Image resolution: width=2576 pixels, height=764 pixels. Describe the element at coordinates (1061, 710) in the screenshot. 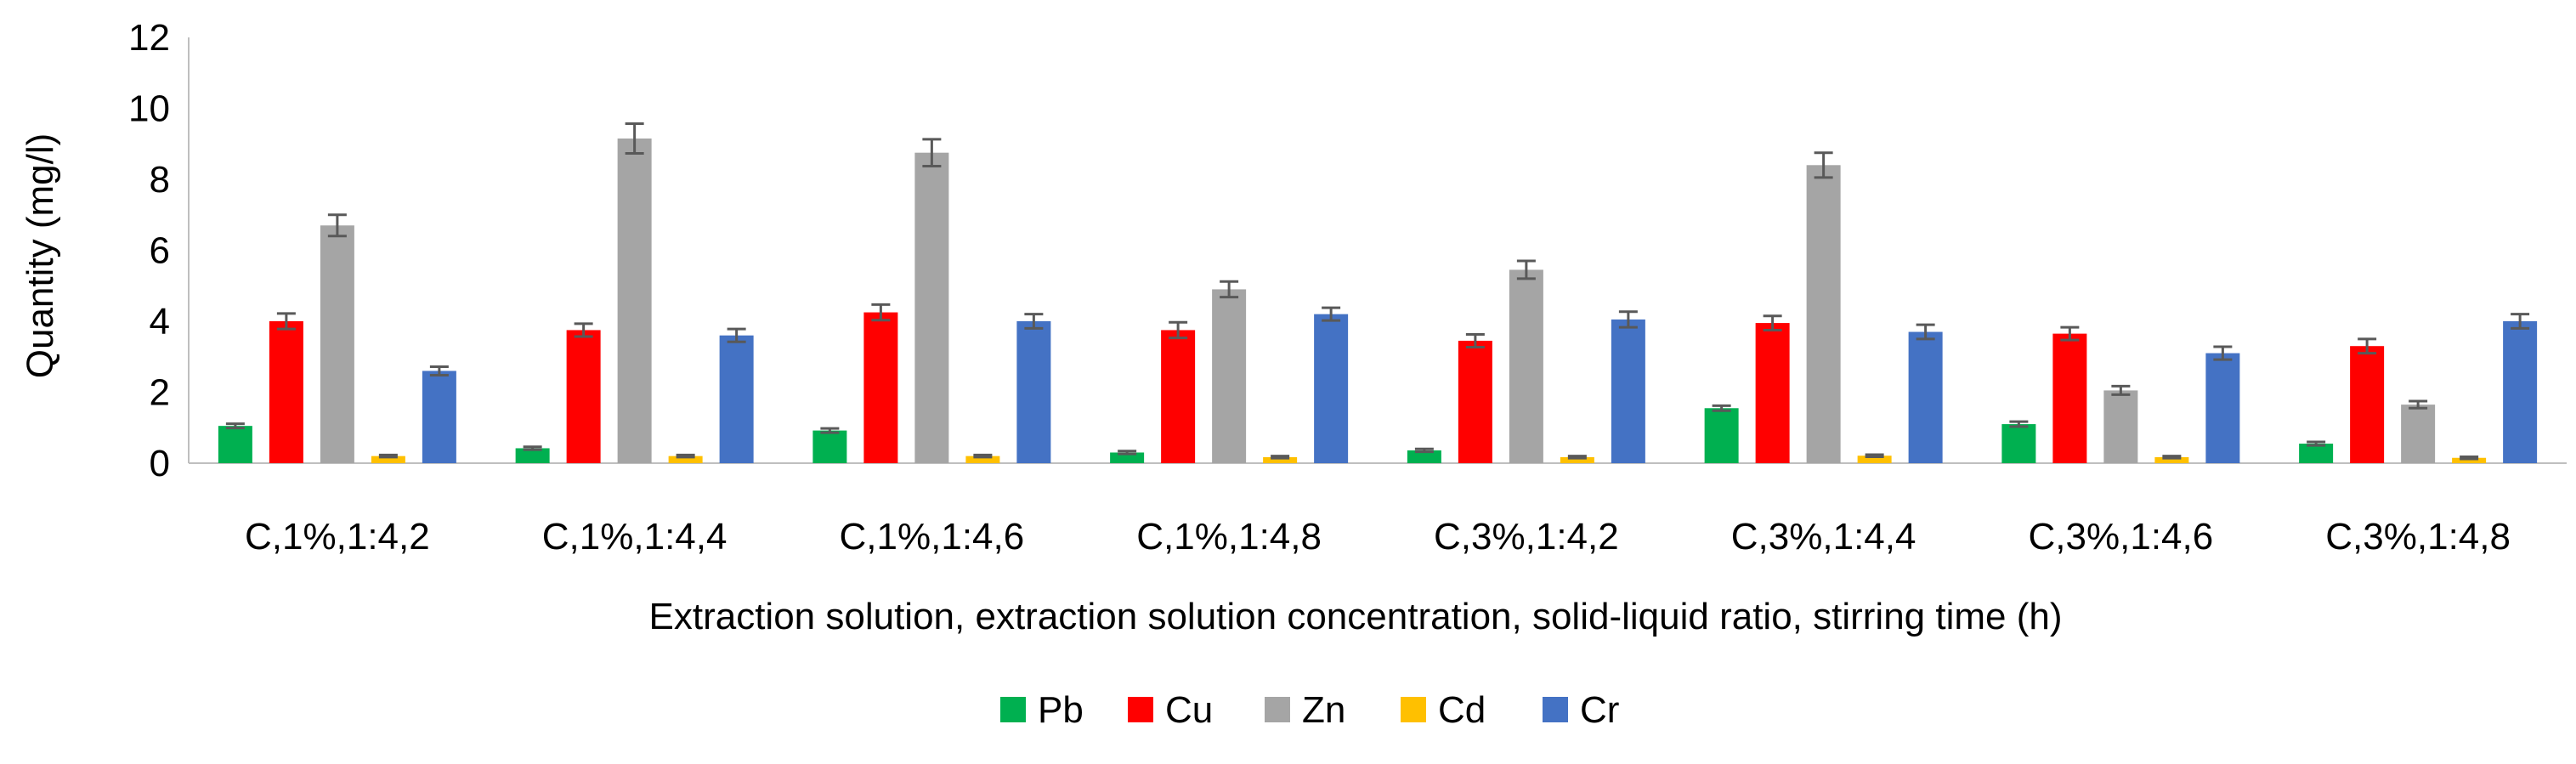

I see `legend-label: Pb` at that location.